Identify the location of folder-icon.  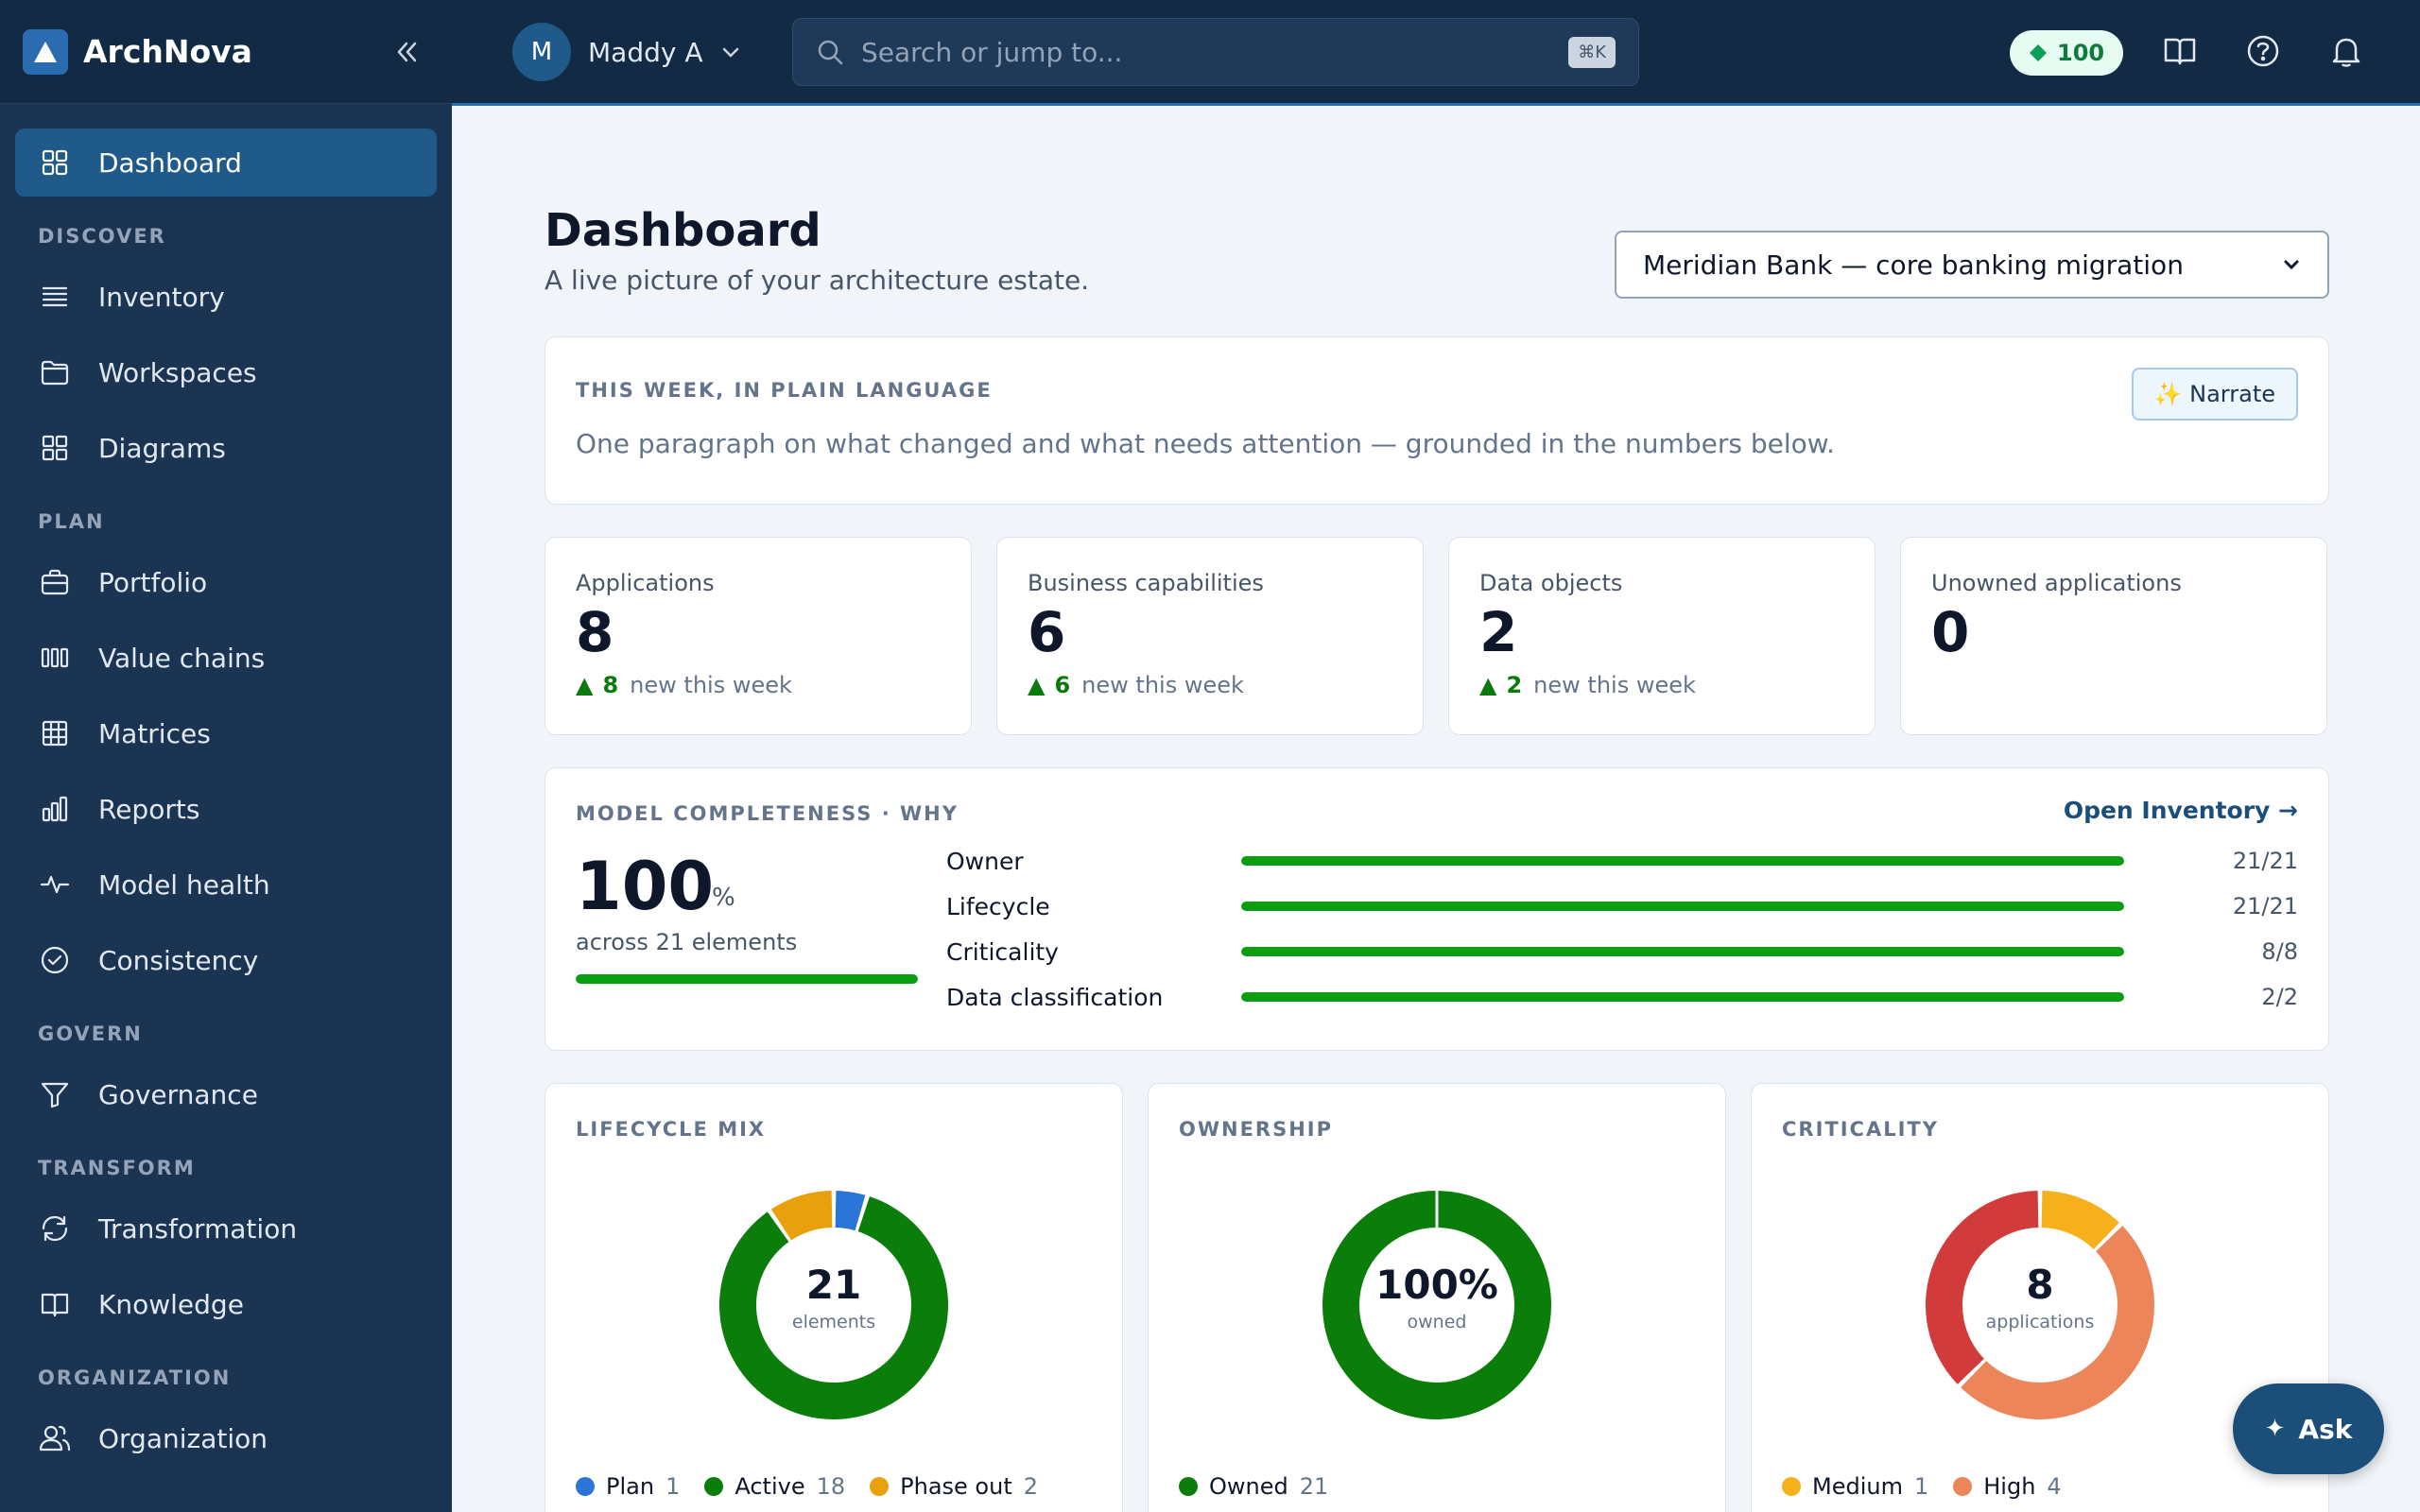
(55, 373).